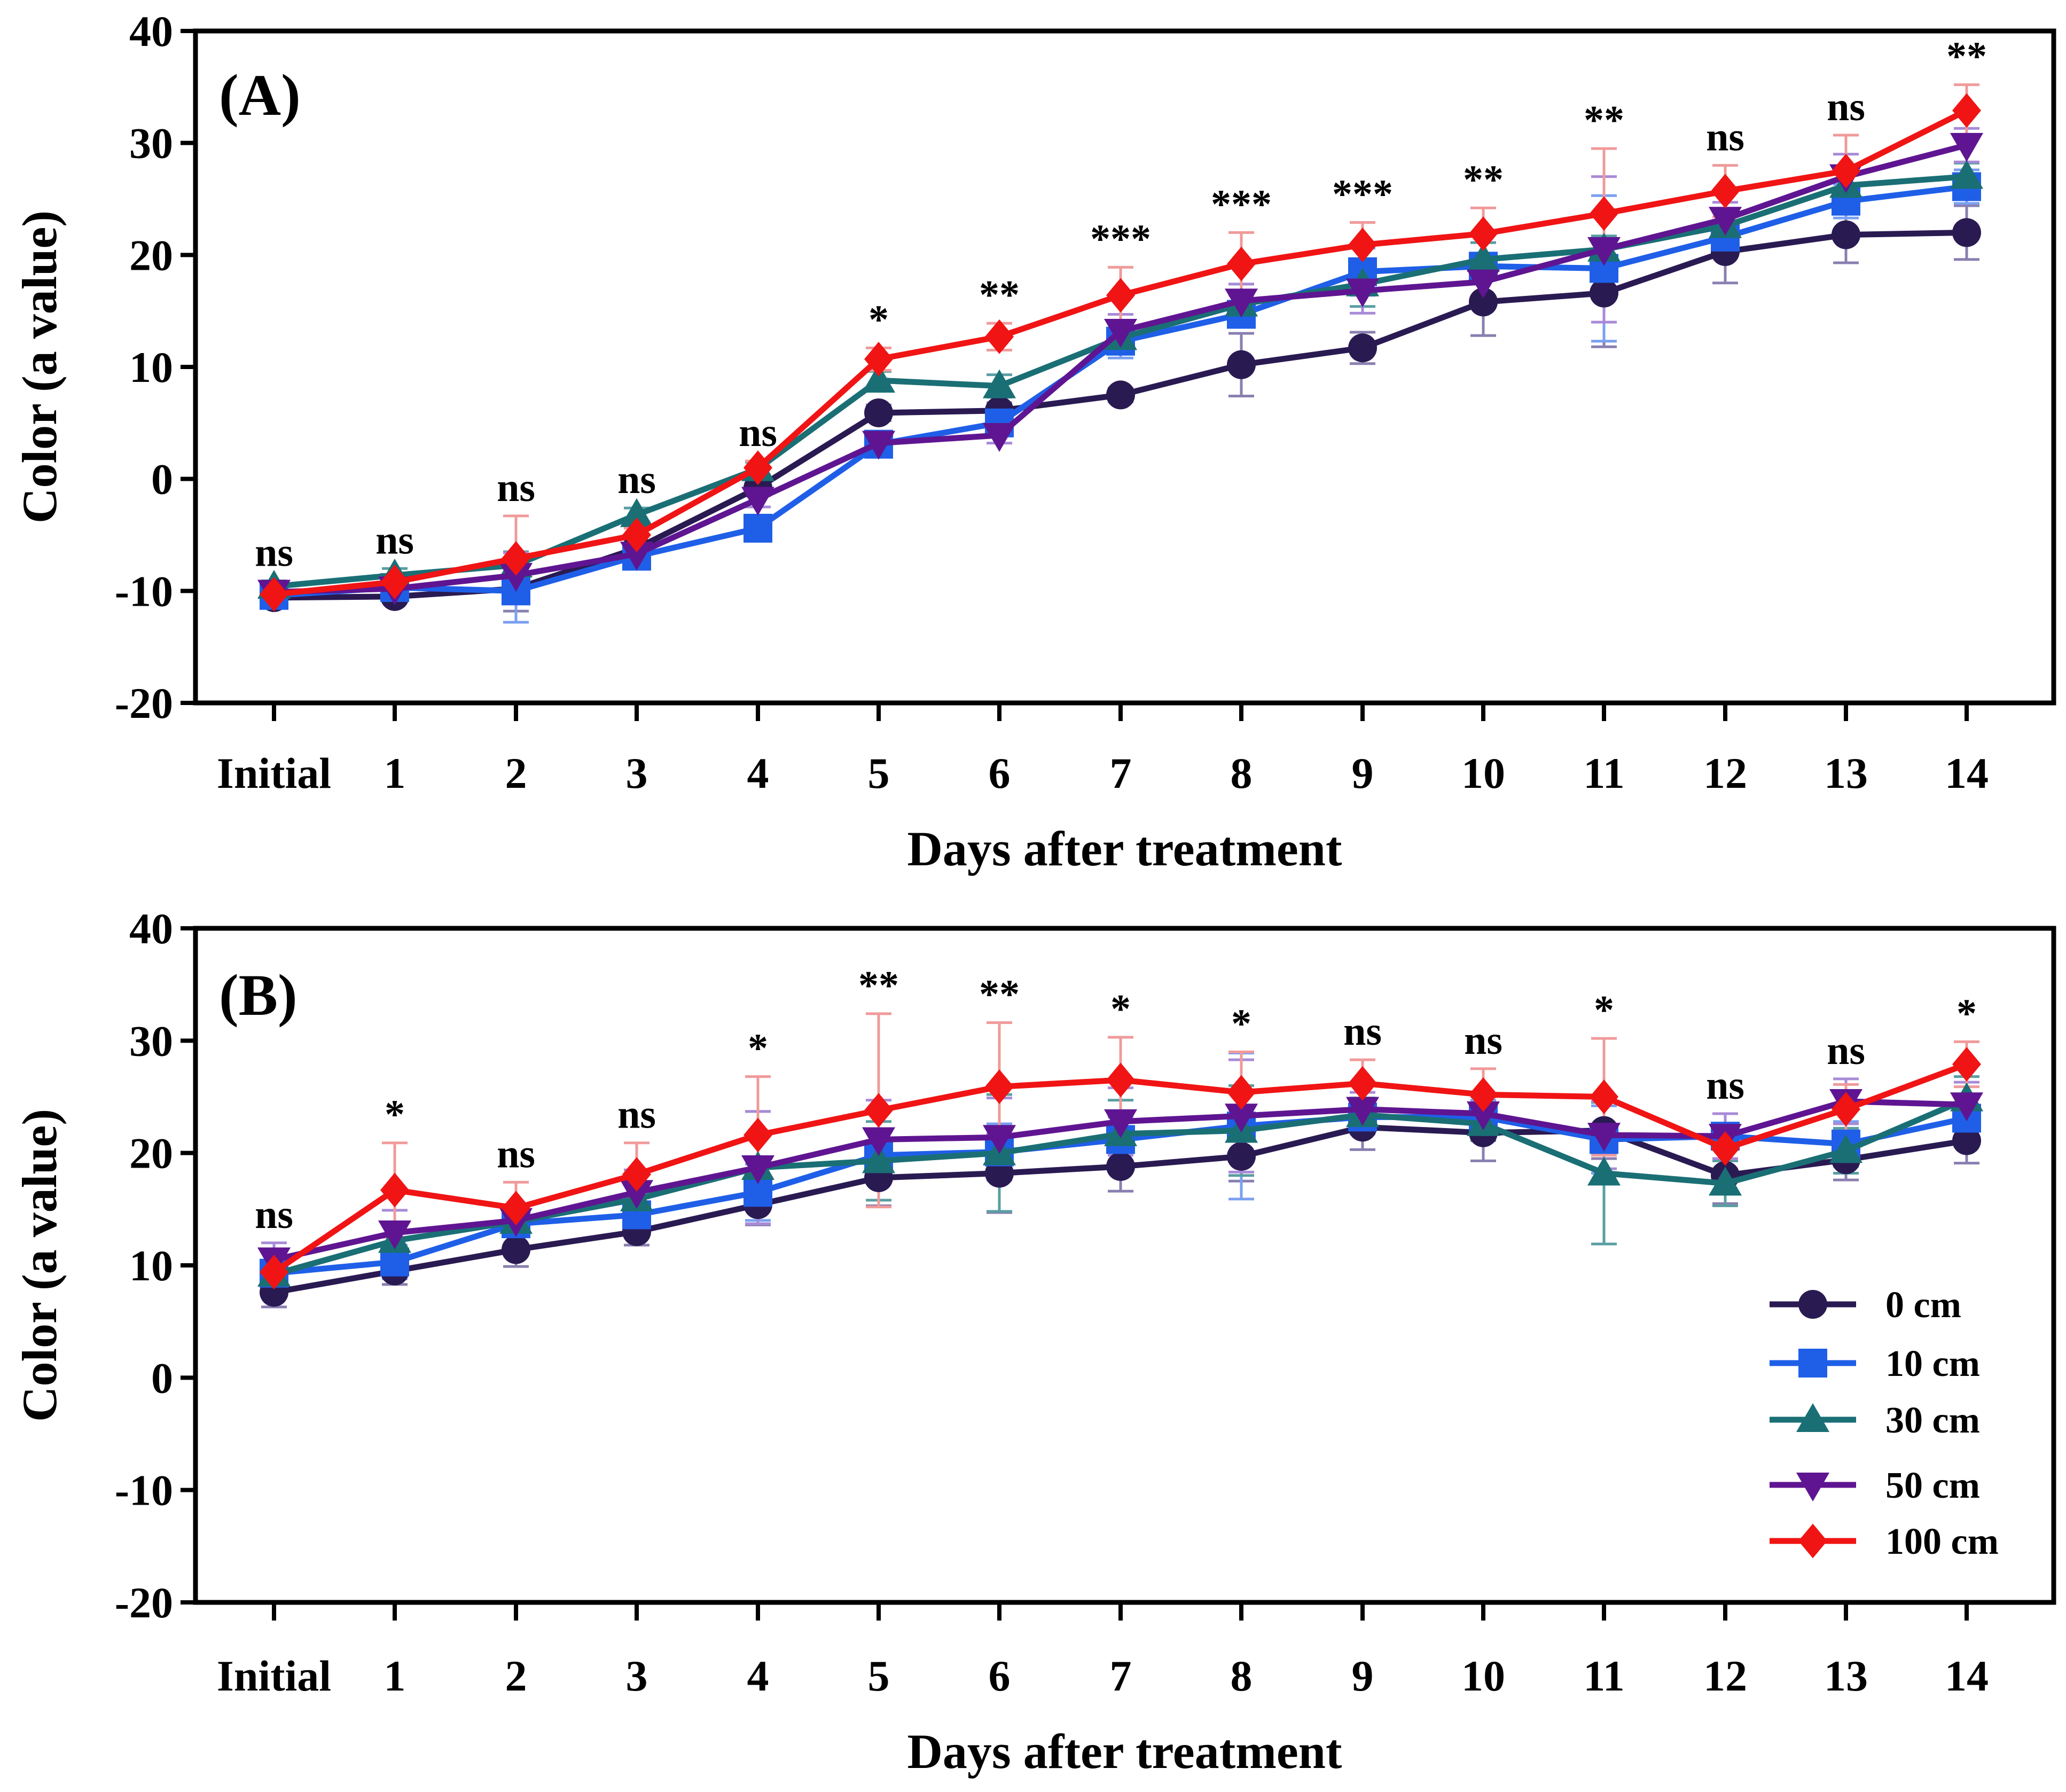 This screenshot has width=2066, height=1792. What do you see at coordinates (758, 773) in the screenshot?
I see `panel-a-x-tick-label: 4` at bounding box center [758, 773].